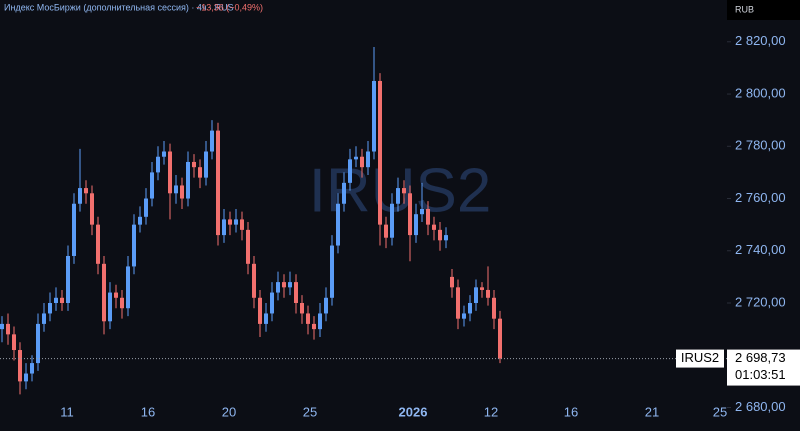 The image size is (800, 431). Describe the element at coordinates (760, 92) in the screenshot. I see `y-tick-label: 2 800,00` at that location.